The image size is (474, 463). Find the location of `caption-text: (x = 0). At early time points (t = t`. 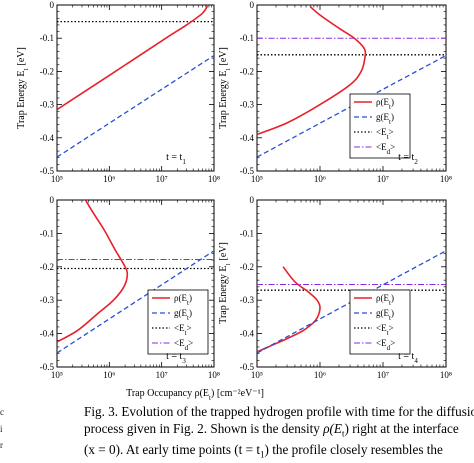

caption-text: (x = 0). At early time points (t = t is located at coordinates (172, 449).